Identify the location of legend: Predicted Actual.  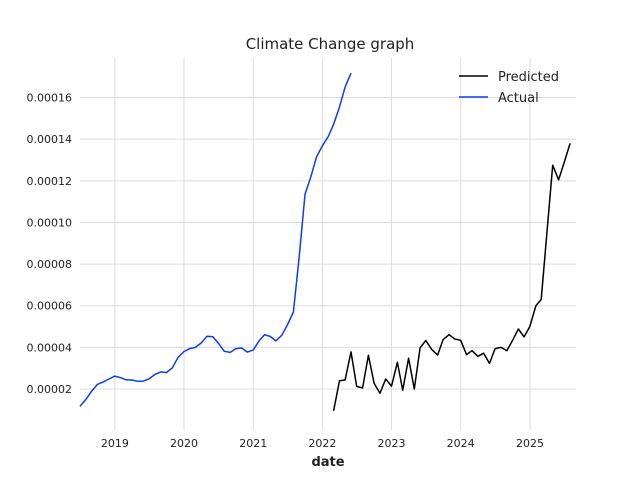
(509, 88).